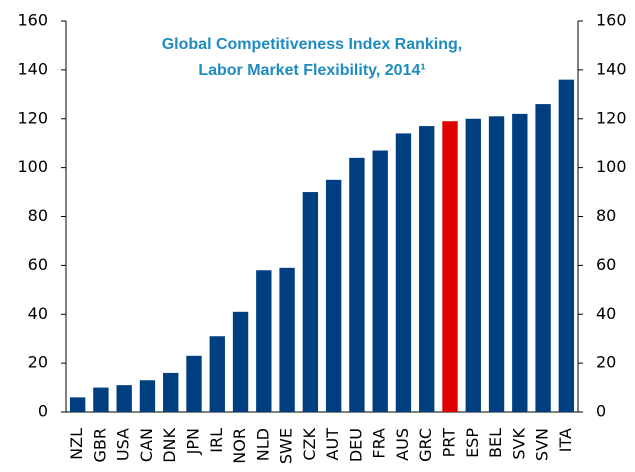 The height and width of the screenshot is (472, 635). What do you see at coordinates (216, 440) in the screenshot?
I see `x-tick-label: IRL` at bounding box center [216, 440].